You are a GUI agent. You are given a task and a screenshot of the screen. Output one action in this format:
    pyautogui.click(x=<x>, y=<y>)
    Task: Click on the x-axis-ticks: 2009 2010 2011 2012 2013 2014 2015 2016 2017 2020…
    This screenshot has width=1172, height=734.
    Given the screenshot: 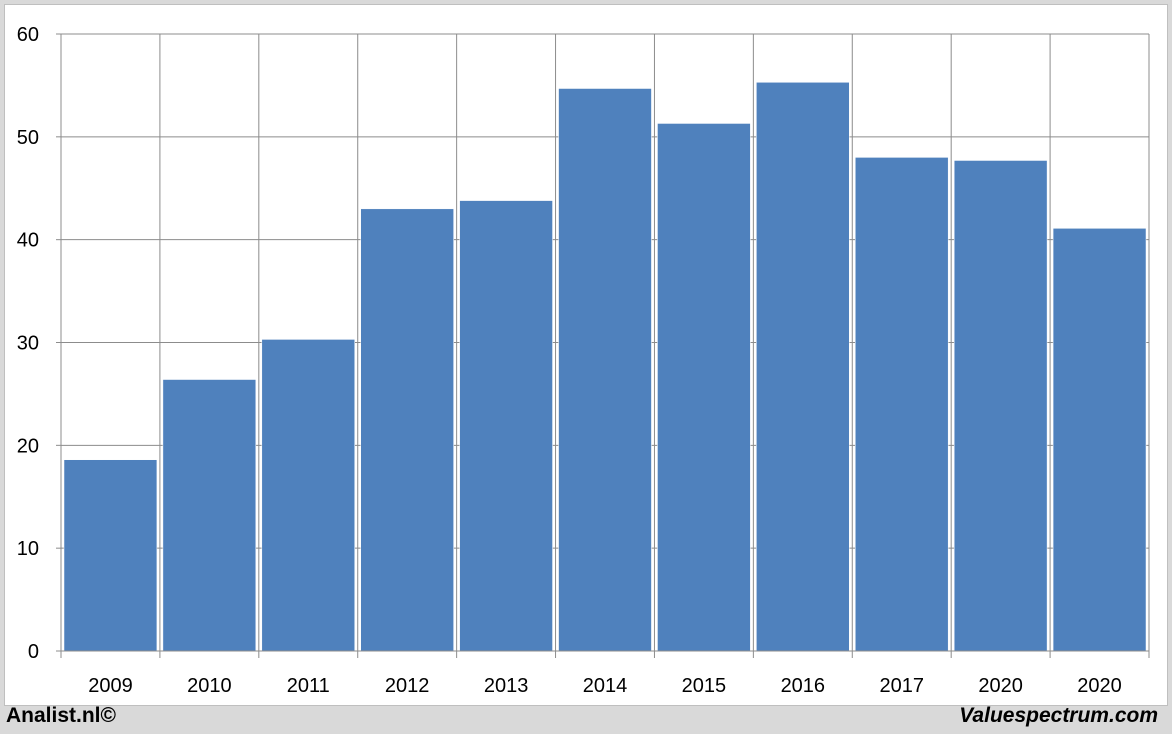 What is the action you would take?
    pyautogui.click(x=605, y=674)
    